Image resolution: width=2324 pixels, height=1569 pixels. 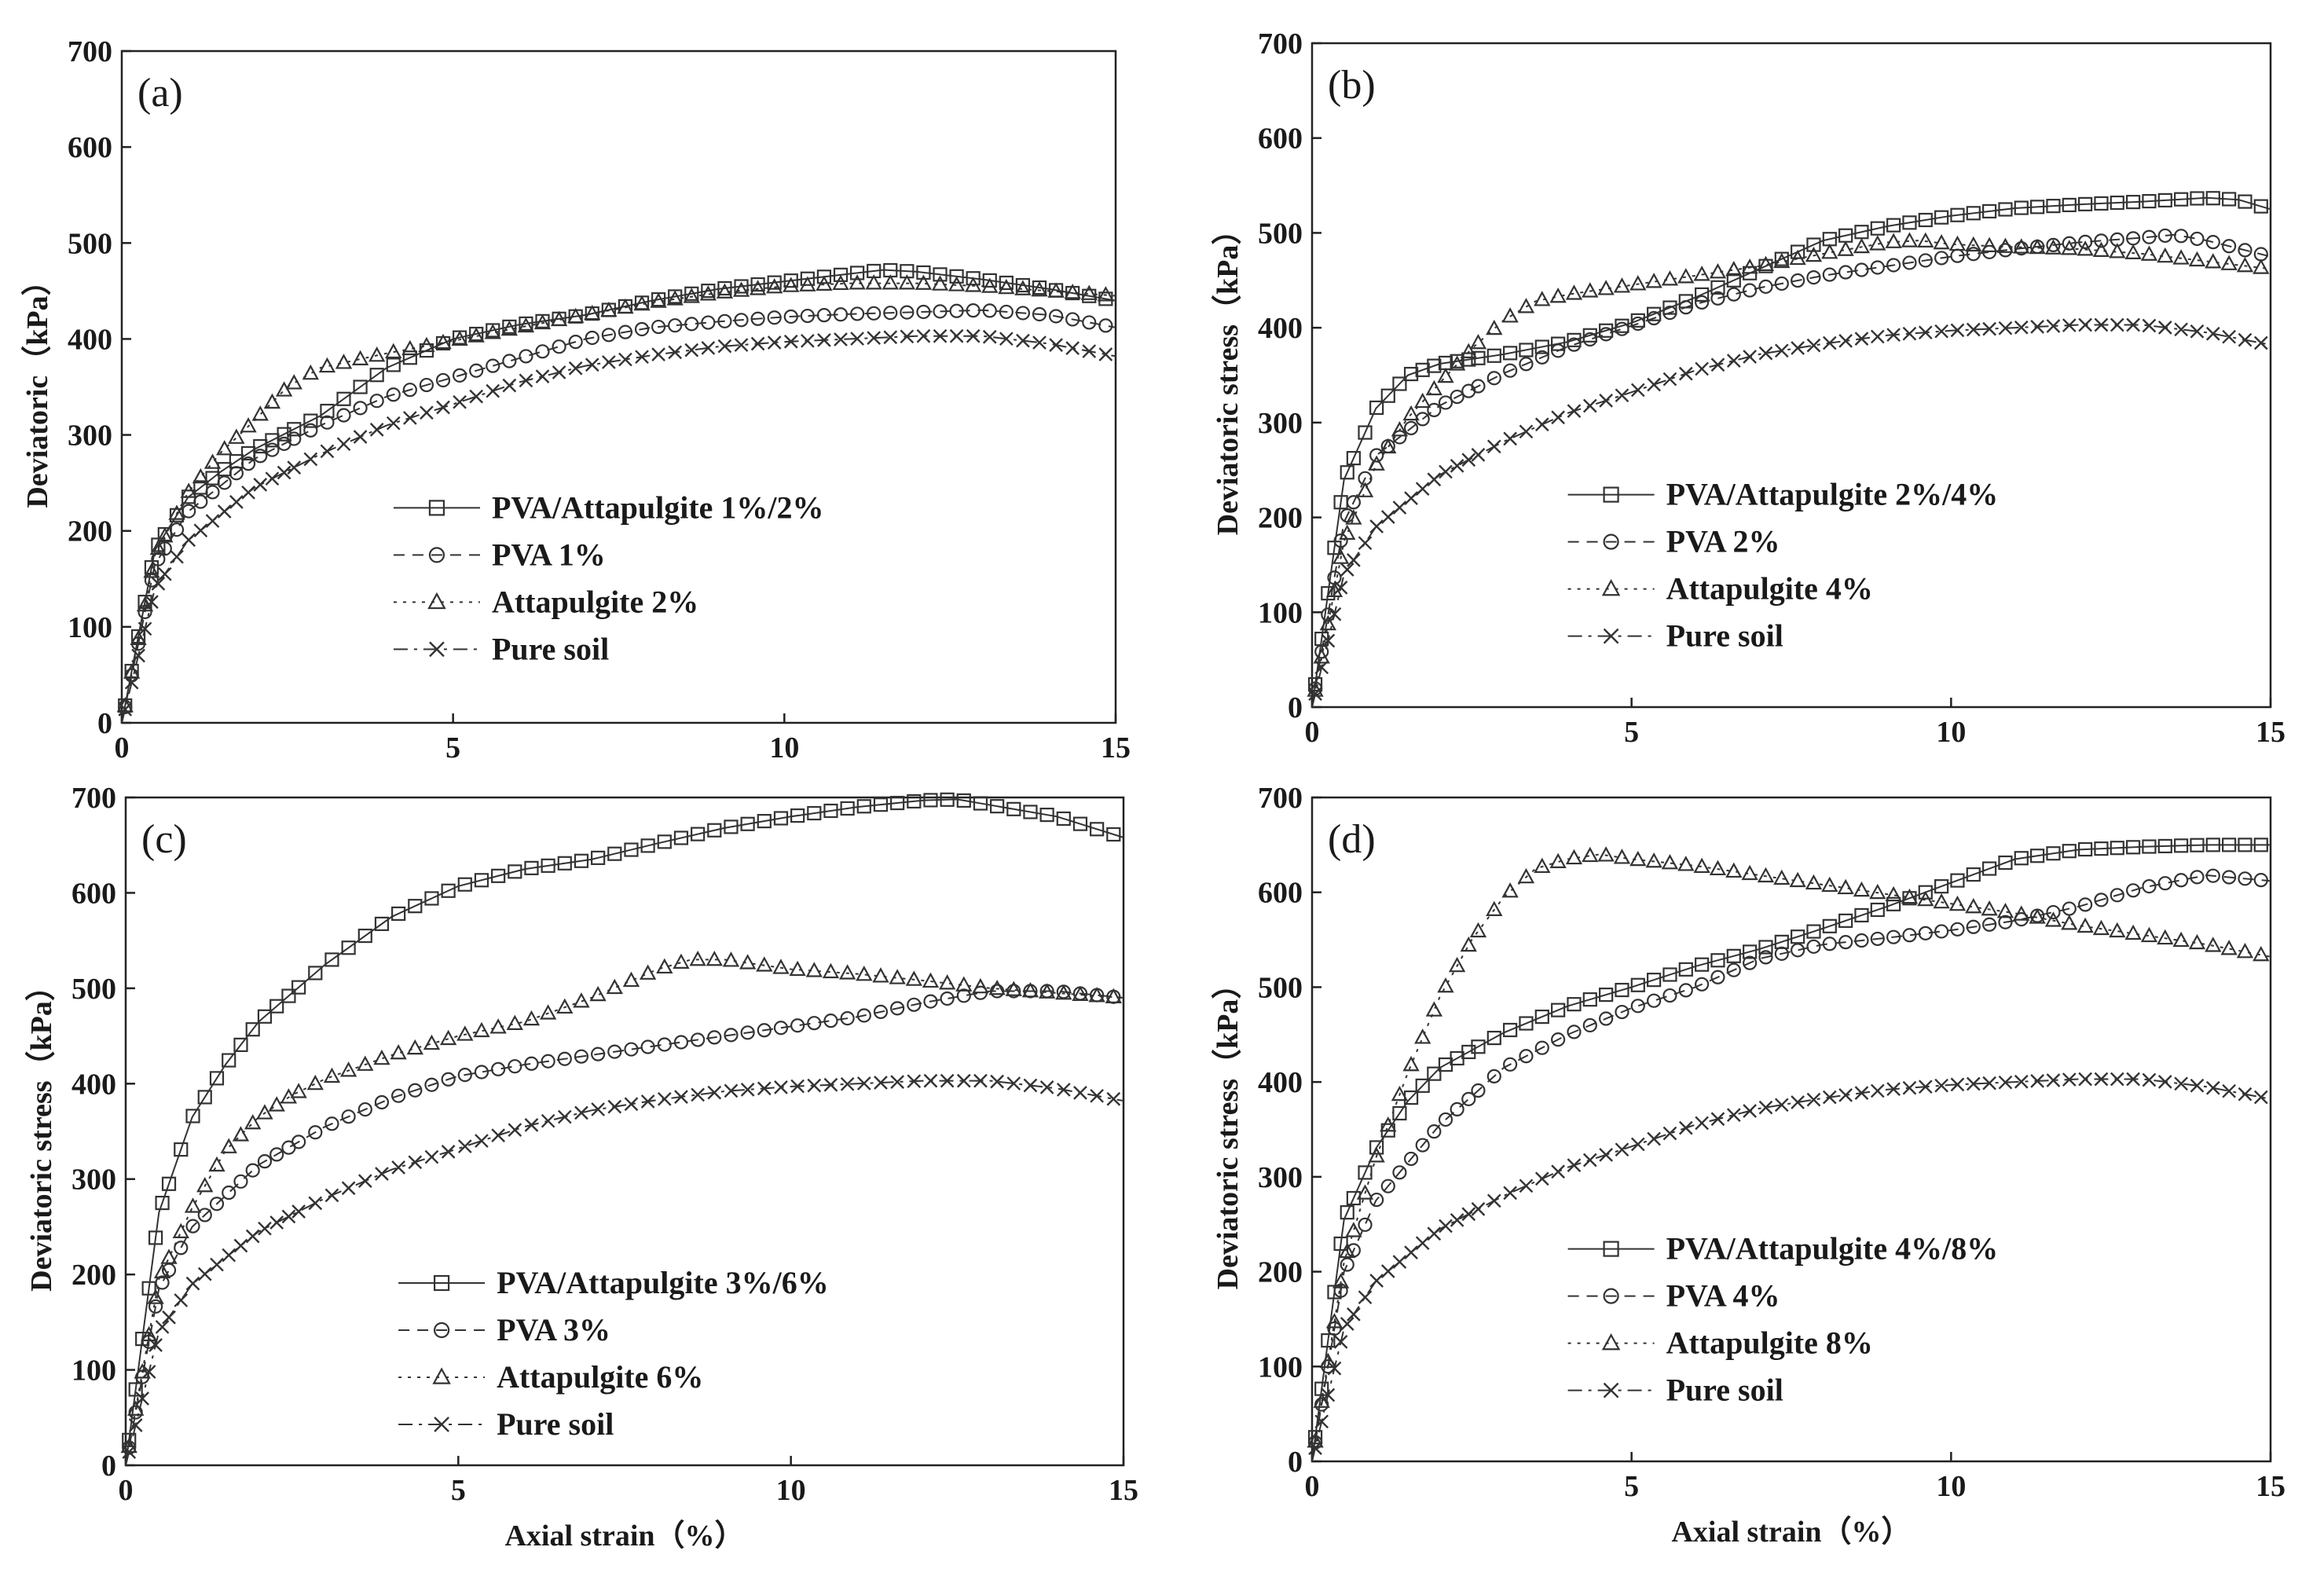 I want to click on series-line, so click(x=618, y=503).